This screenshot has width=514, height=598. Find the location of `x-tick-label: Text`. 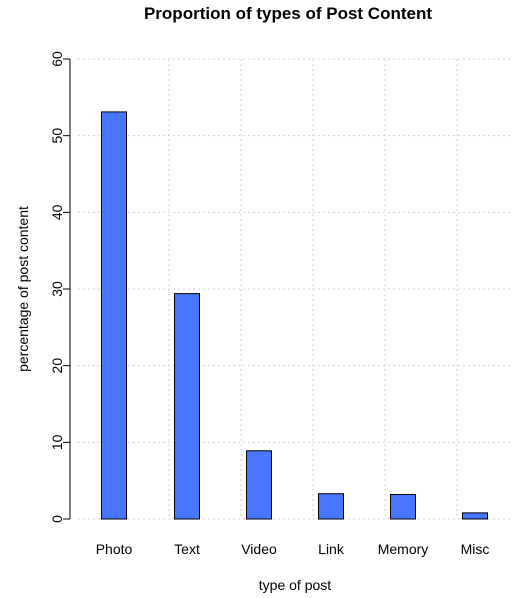

x-tick-label: Text is located at coordinates (187, 549).